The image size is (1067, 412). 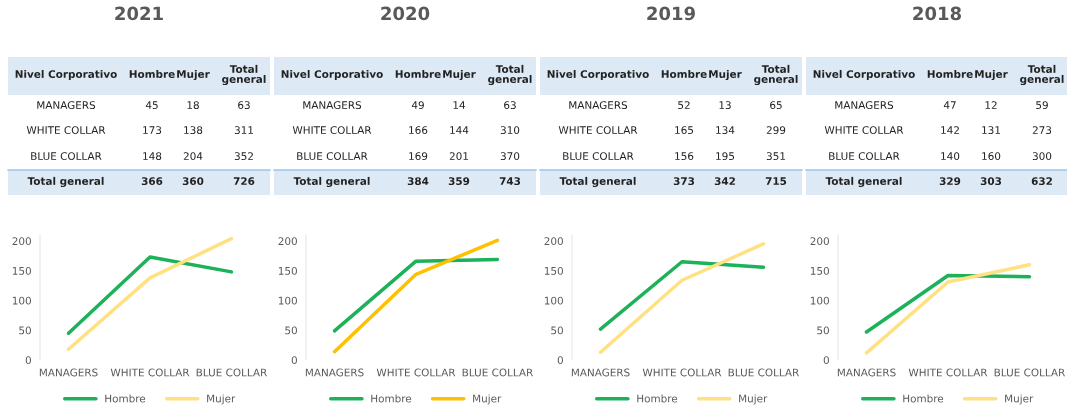 What do you see at coordinates (418, 130) in the screenshot?
I see `text: 166` at bounding box center [418, 130].